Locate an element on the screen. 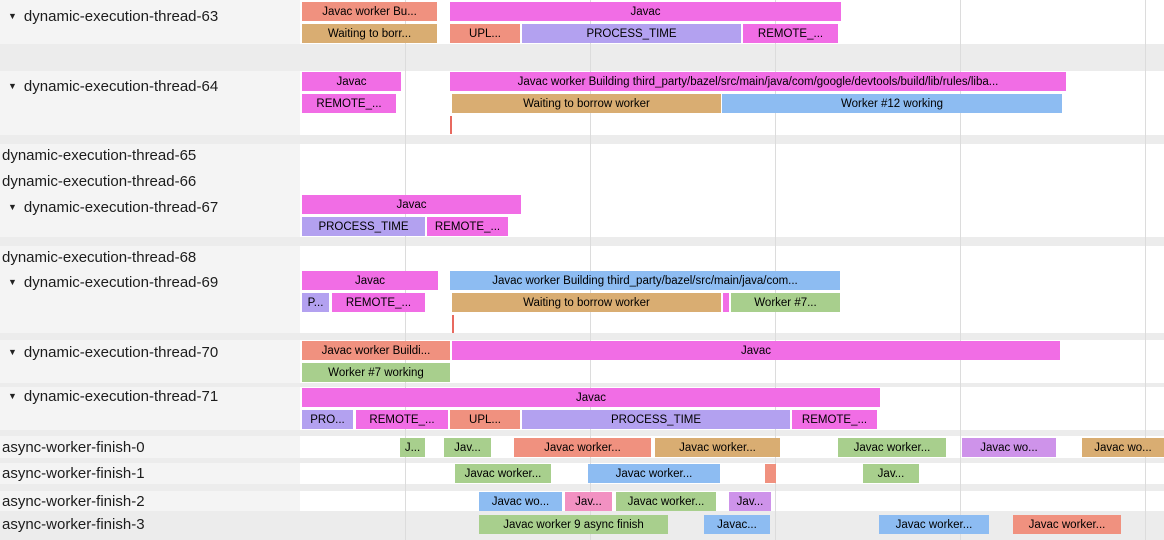 The width and height of the screenshot is (1164, 540). trace-event-bar: Javac worker 9 async finish is located at coordinates (573, 524).